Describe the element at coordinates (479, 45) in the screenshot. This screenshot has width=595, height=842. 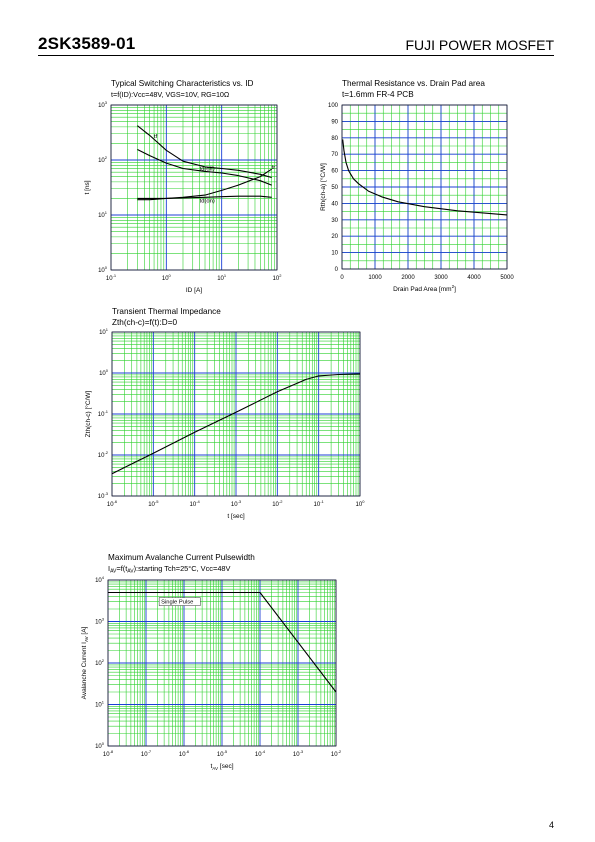
I see `manufacturer-title: FUJI POWER MOSFET` at that location.